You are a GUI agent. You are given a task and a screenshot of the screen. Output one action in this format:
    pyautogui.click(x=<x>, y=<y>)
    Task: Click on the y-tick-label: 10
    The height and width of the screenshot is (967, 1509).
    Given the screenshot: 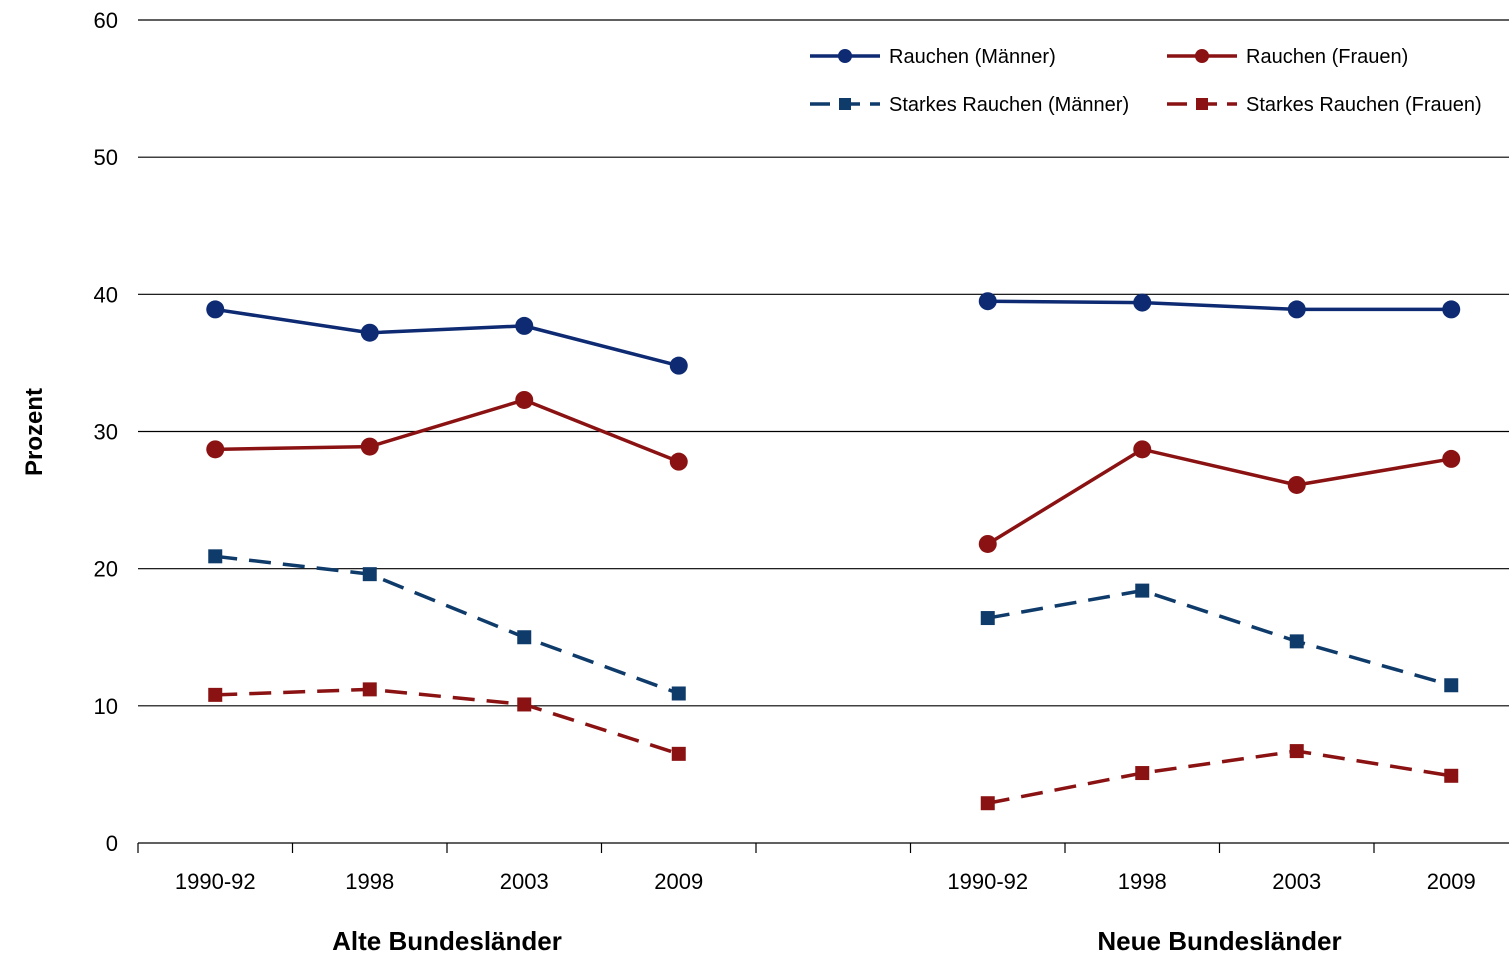 What is the action you would take?
    pyautogui.click(x=106, y=706)
    